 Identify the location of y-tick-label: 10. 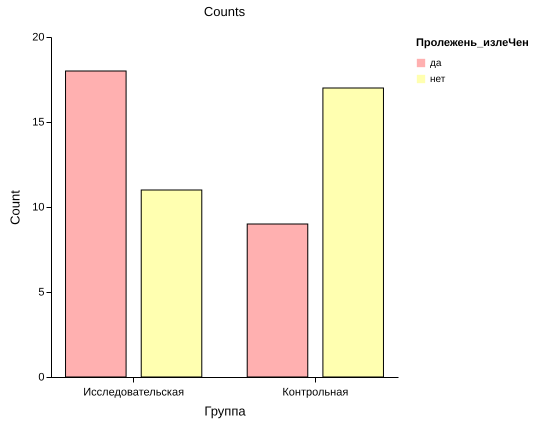
(38, 208).